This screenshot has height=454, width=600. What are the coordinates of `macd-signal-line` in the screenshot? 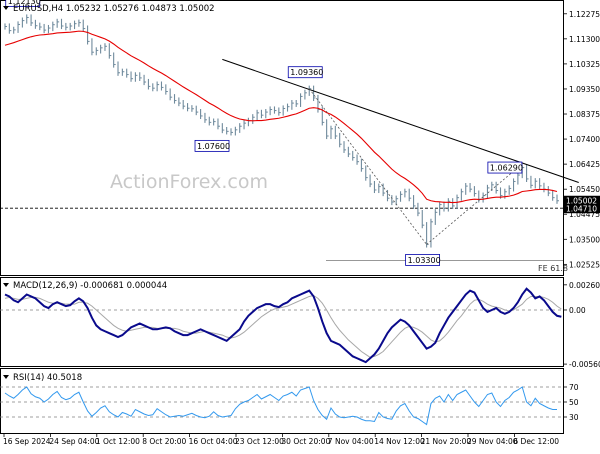 It's located at (283, 326).